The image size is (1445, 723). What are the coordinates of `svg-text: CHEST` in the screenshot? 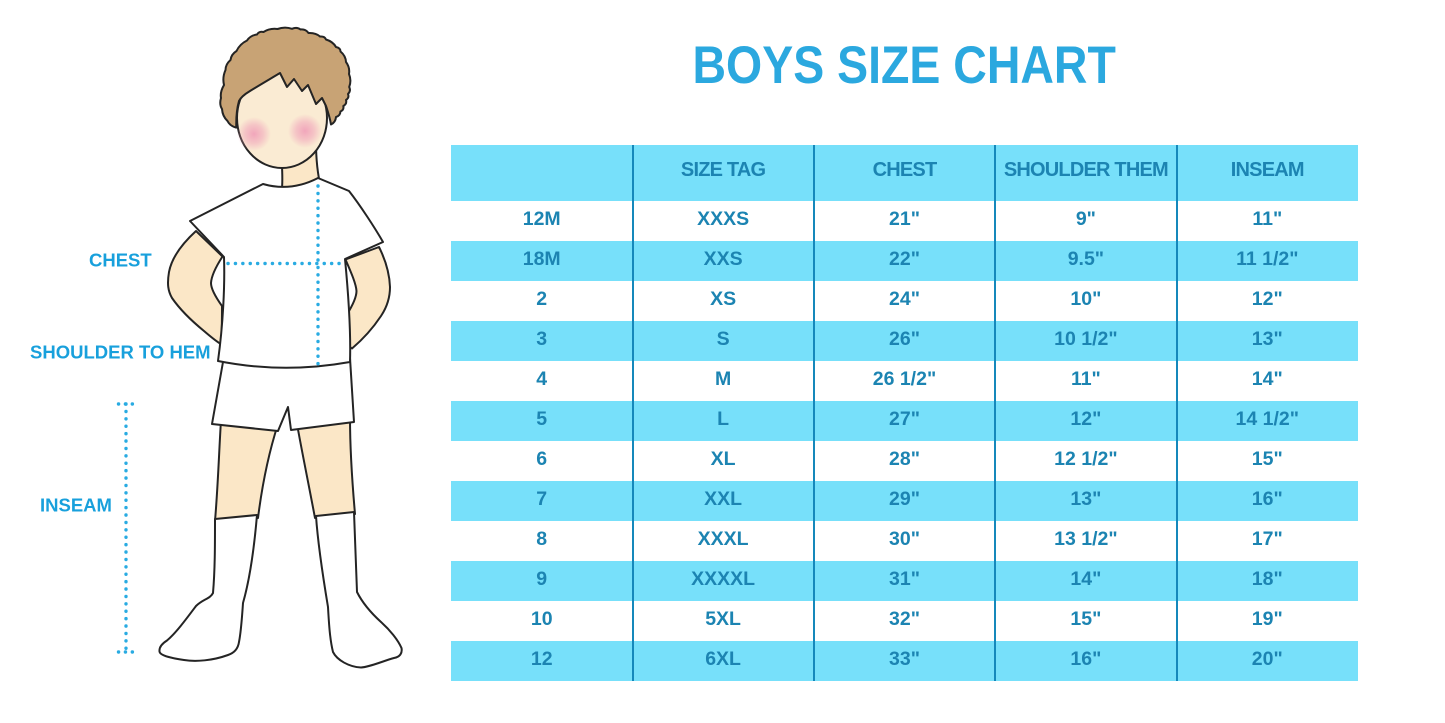 It's located at (120, 260).